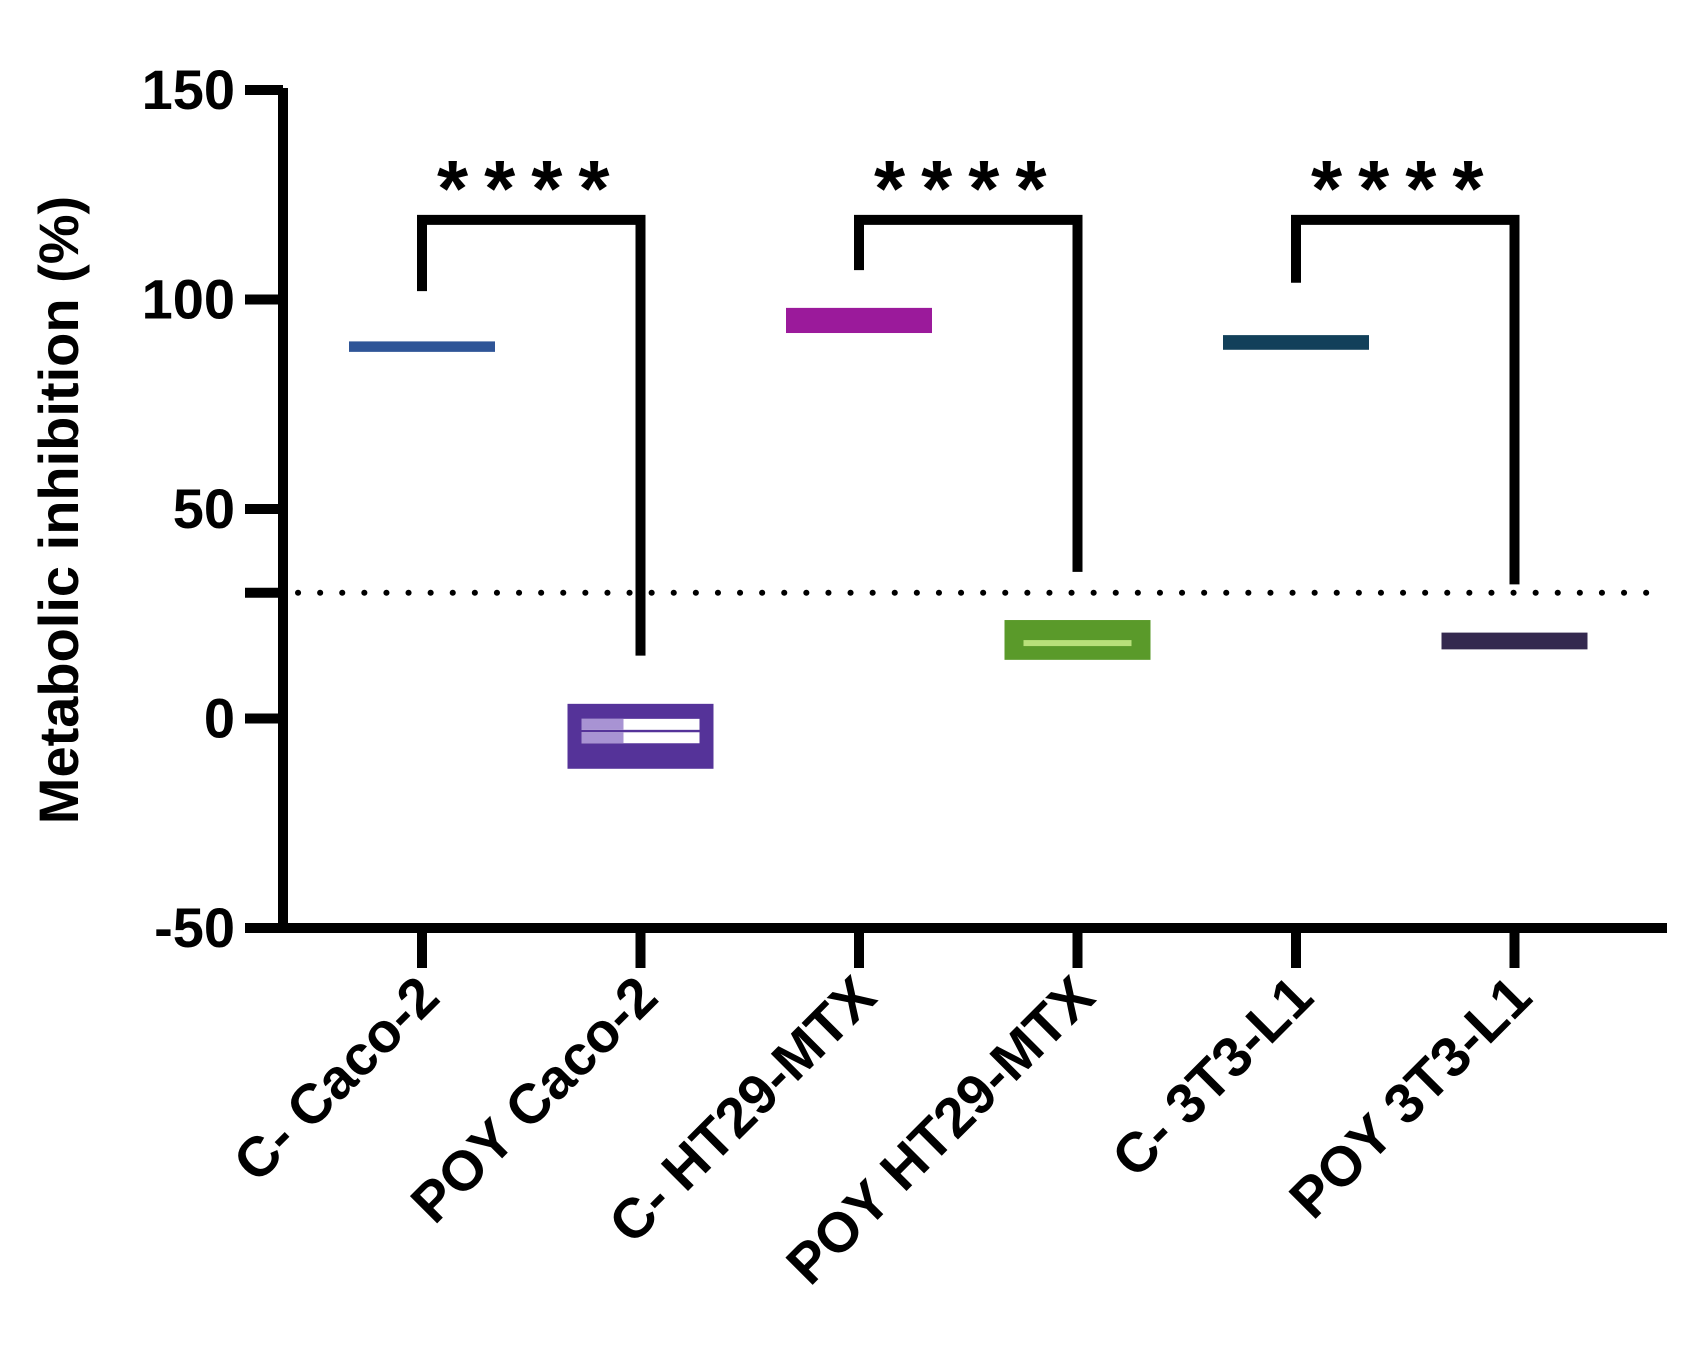 The width and height of the screenshot is (1687, 1359). Describe the element at coordinates (58, 510) in the screenshot. I see `y-axis-label: Metabolic inhibition (%)` at that location.